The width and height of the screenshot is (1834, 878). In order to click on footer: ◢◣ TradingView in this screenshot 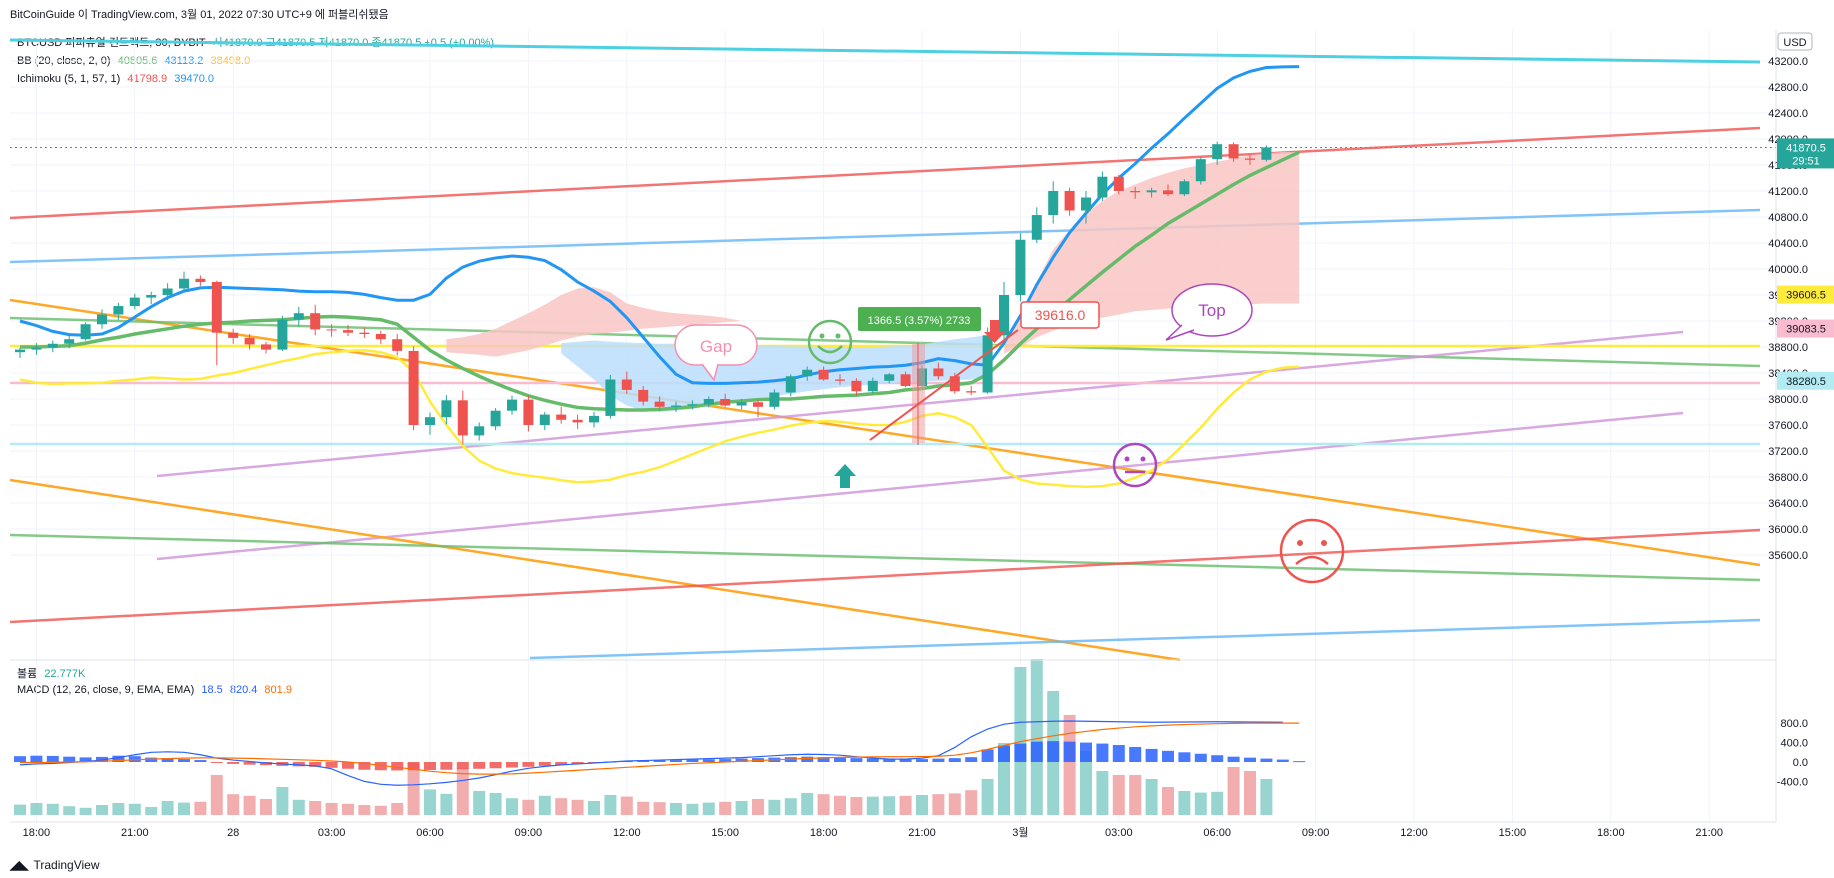, I will do `click(55, 865)`.